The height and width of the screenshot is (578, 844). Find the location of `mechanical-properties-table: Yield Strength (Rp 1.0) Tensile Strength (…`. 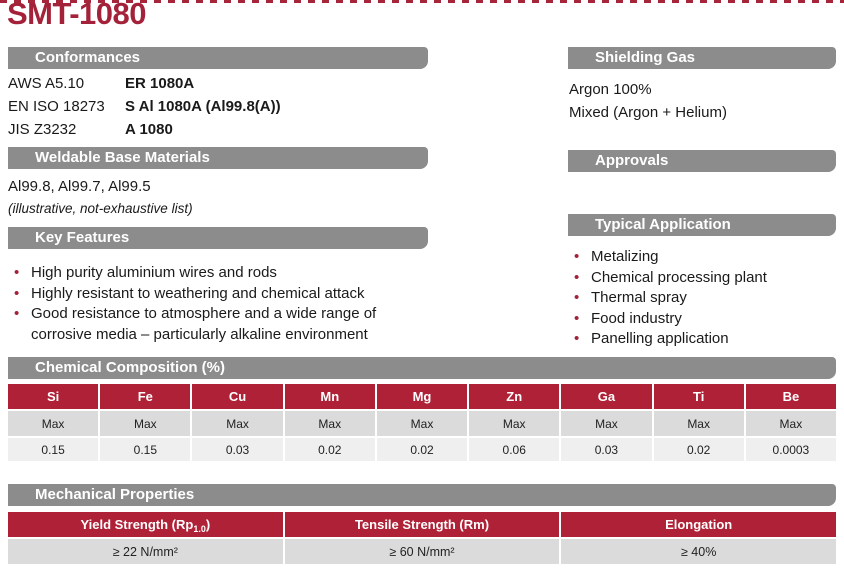

mechanical-properties-table: Yield Strength (Rp 1.0) Tensile Strength (… is located at coordinates (422, 538).